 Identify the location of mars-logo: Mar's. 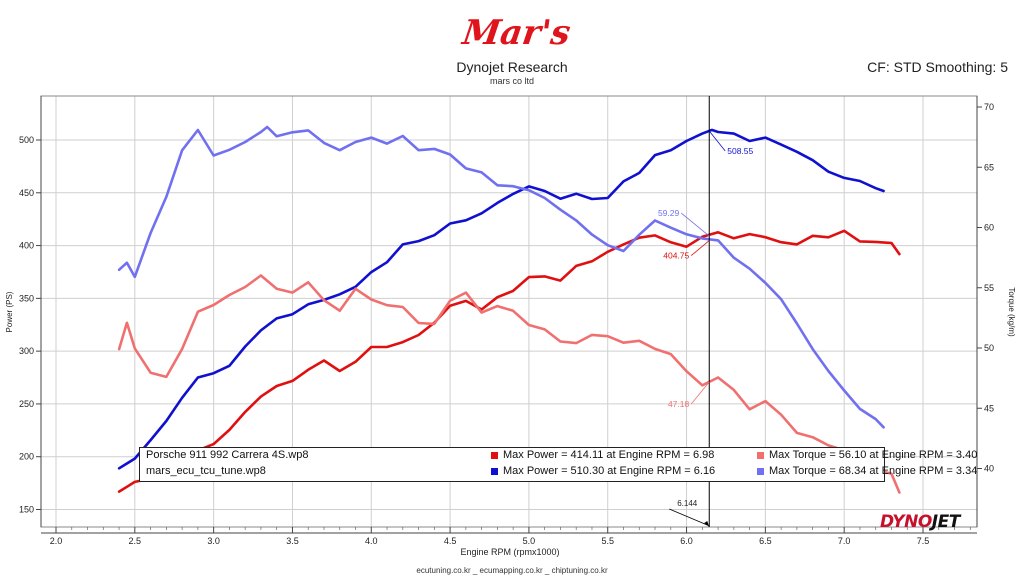
(515, 32).